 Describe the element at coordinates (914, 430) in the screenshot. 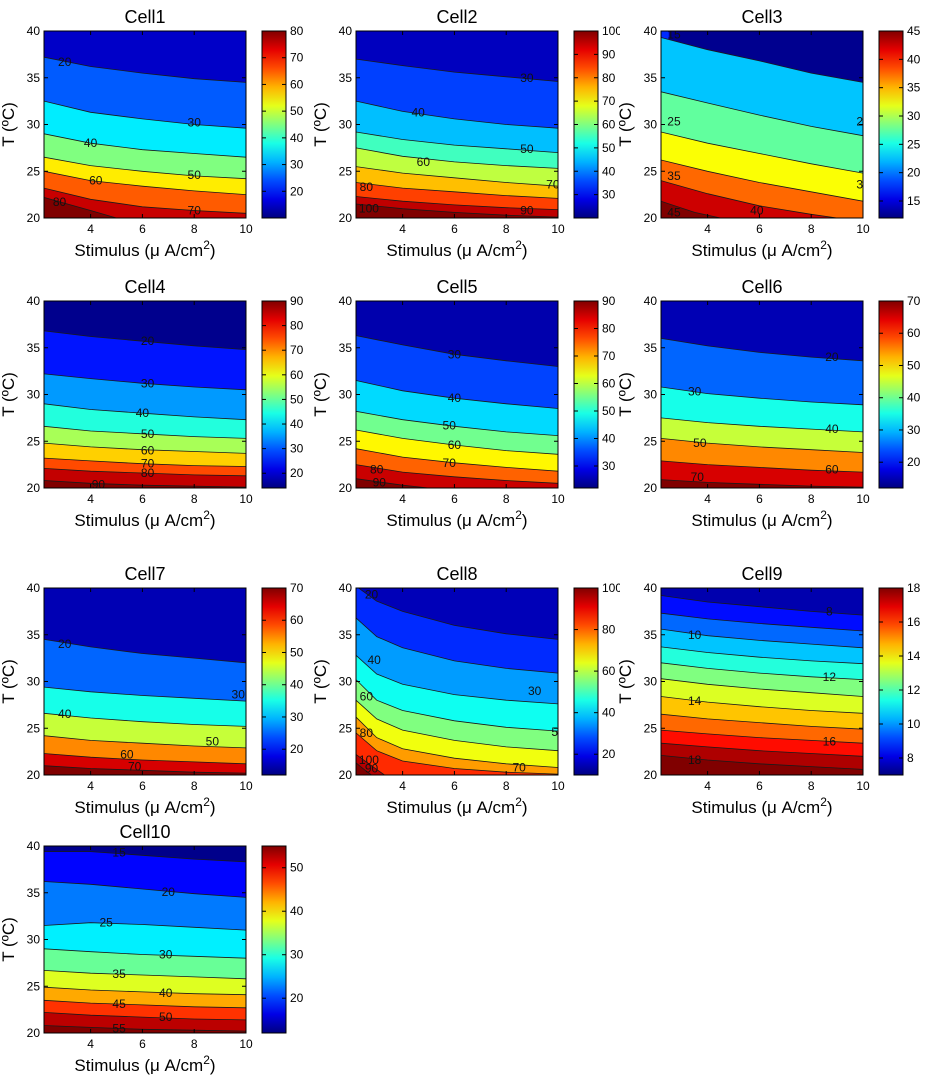

I see `colorbar-tick-label: 30` at that location.